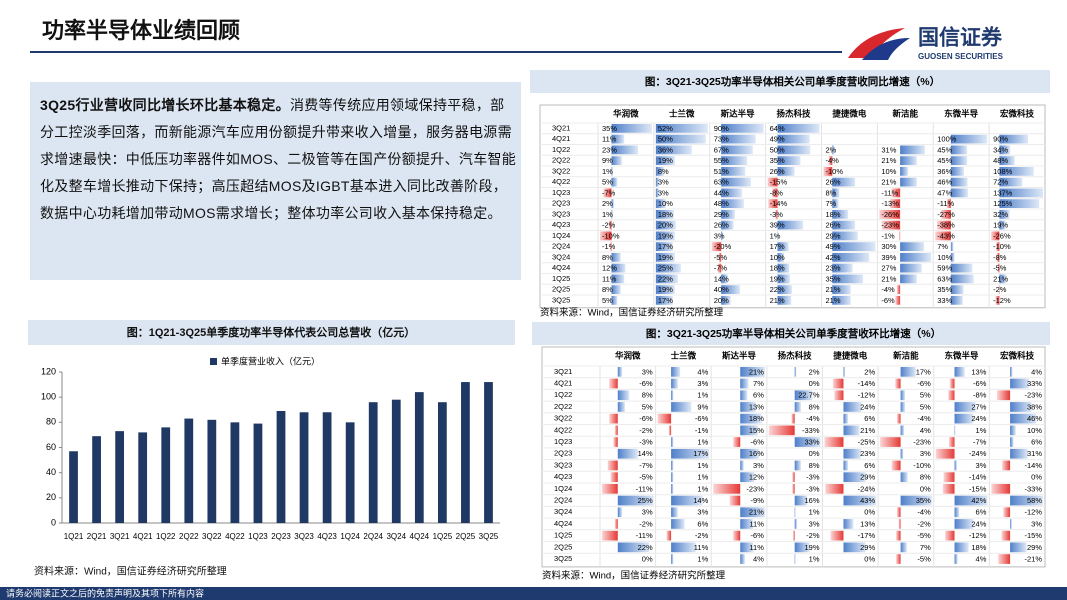 Image resolution: width=1067 pixels, height=600 pixels. Describe the element at coordinates (563, 476) in the screenshot. I see `row-label: 4Q23` at that location.